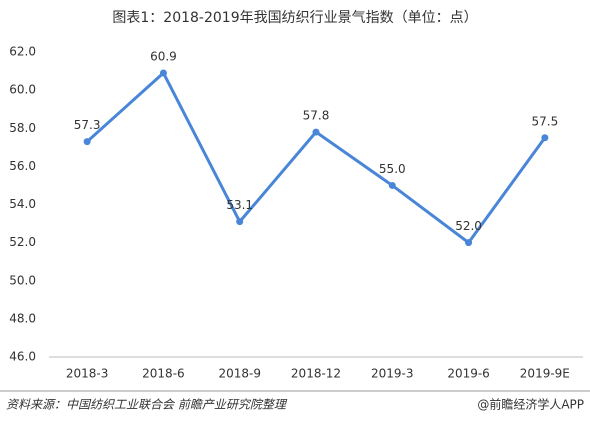 This screenshot has height=423, width=590. Describe the element at coordinates (392, 374) in the screenshot. I see `x-tick-label: 2019-3` at that location.